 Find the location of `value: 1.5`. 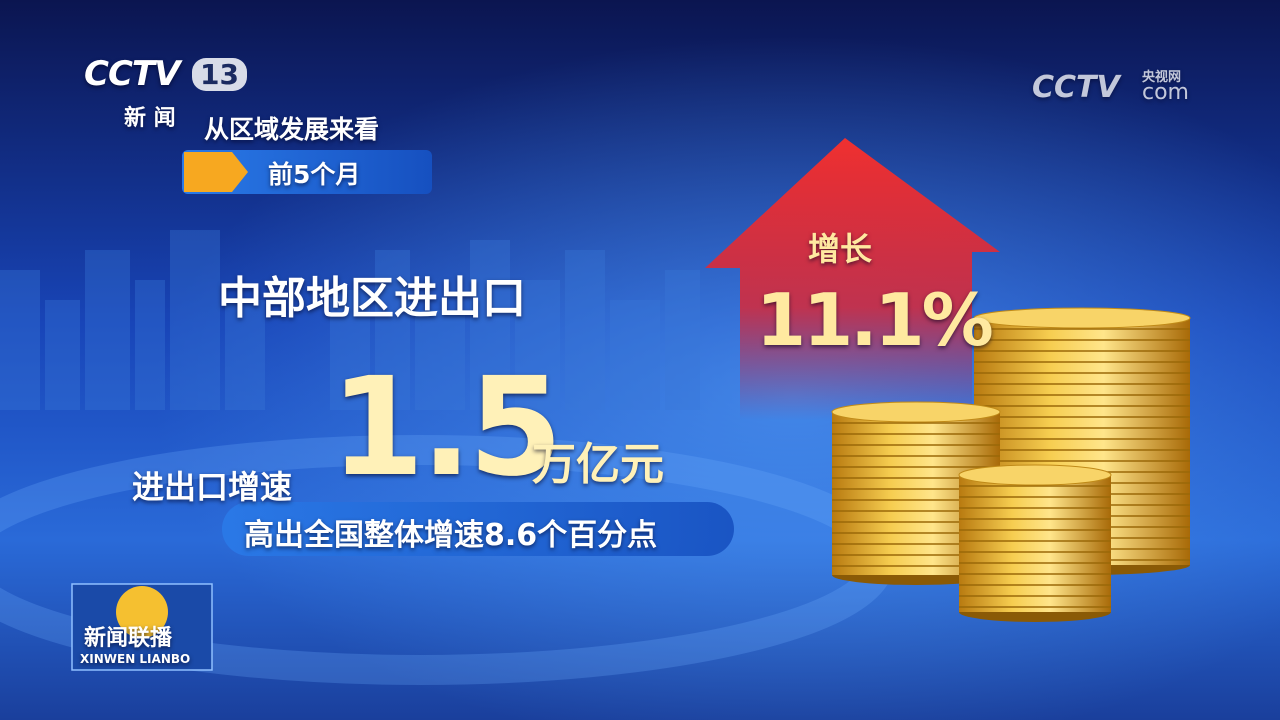

value: 1.5 is located at coordinates (446, 428).